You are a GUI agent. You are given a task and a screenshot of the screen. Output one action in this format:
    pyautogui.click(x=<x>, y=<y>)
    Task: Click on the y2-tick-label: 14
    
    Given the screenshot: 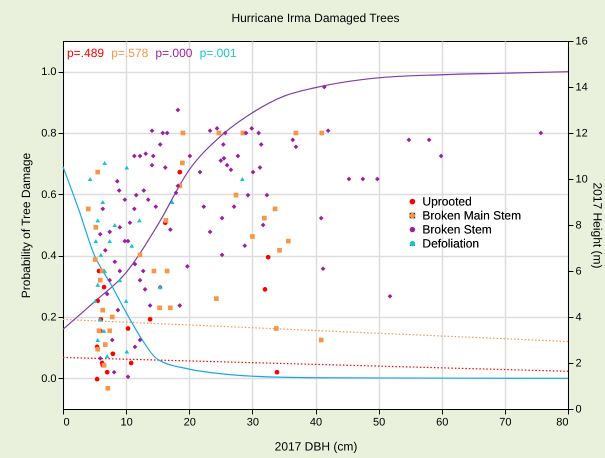 What is the action you would take?
    pyautogui.click(x=582, y=88)
    